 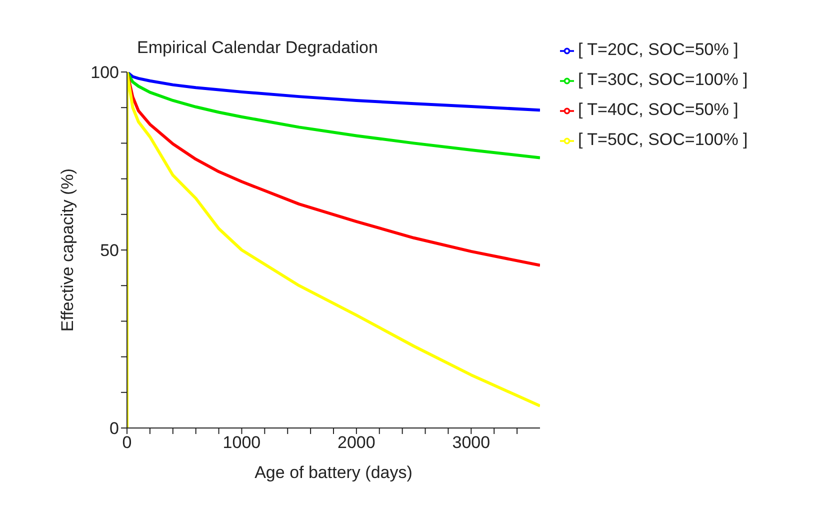 I want to click on y-tick-label: 0, so click(x=114, y=428).